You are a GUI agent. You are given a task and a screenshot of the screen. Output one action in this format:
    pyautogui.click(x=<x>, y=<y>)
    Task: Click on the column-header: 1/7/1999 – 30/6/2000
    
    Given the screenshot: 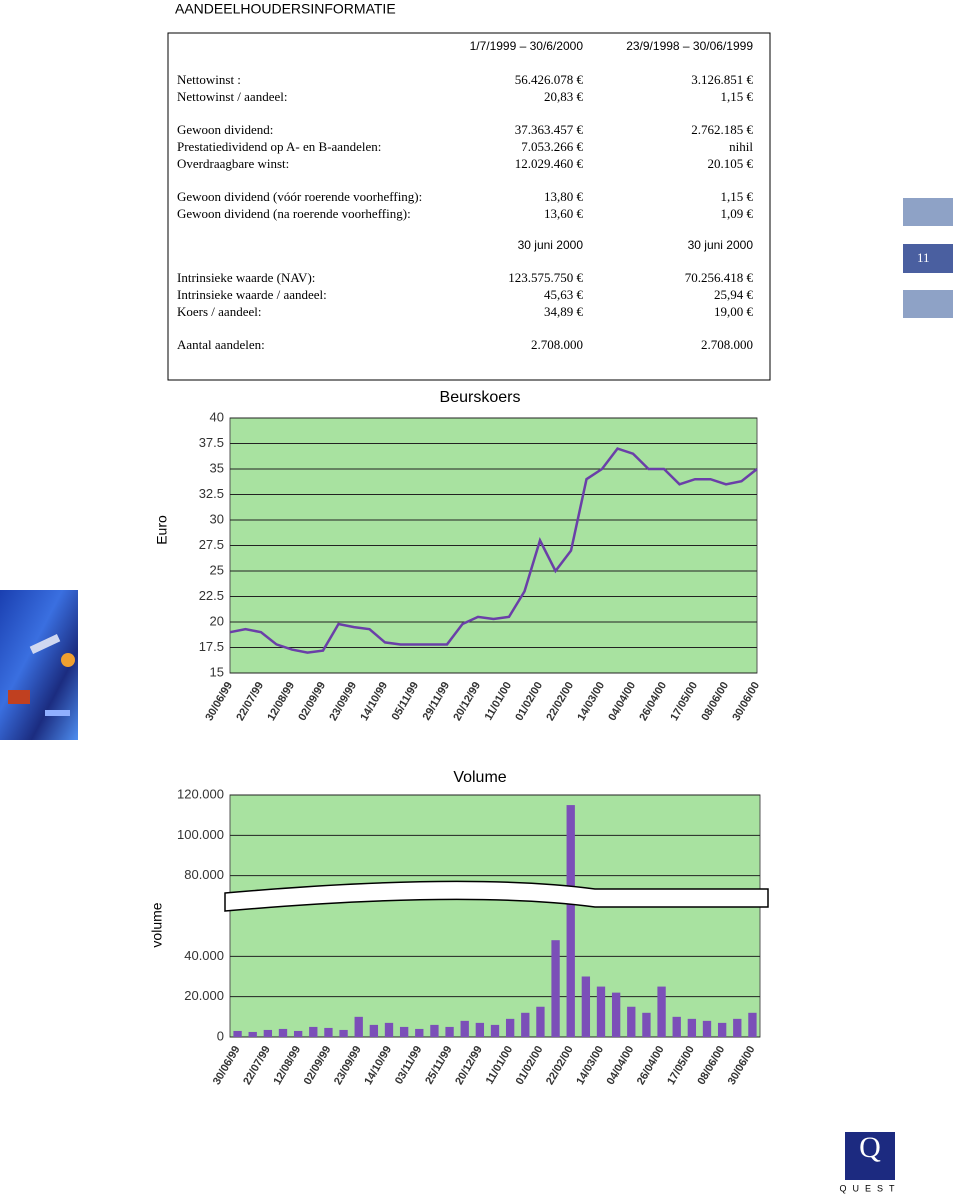 What is the action you would take?
    pyautogui.click(x=527, y=46)
    